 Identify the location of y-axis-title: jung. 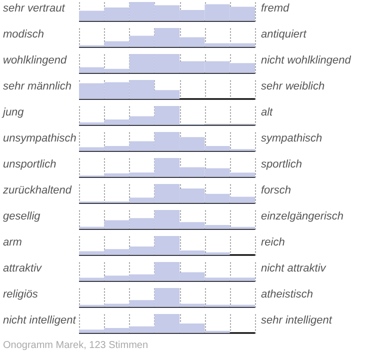
(13, 112).